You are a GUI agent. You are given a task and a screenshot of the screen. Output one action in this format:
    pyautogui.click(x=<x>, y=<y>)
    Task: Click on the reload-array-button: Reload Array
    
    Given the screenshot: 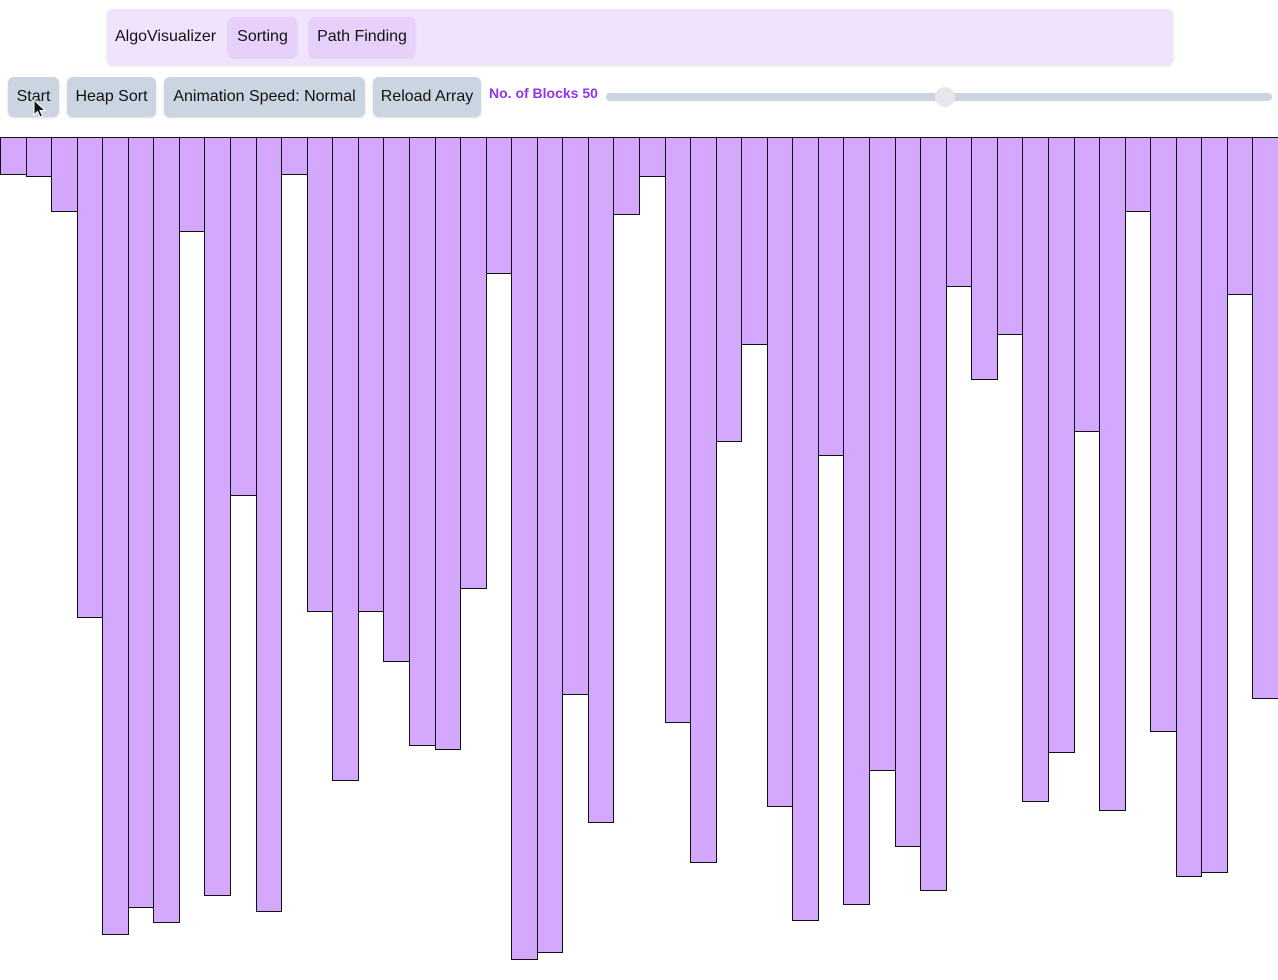 What is the action you would take?
    pyautogui.click(x=427, y=97)
    